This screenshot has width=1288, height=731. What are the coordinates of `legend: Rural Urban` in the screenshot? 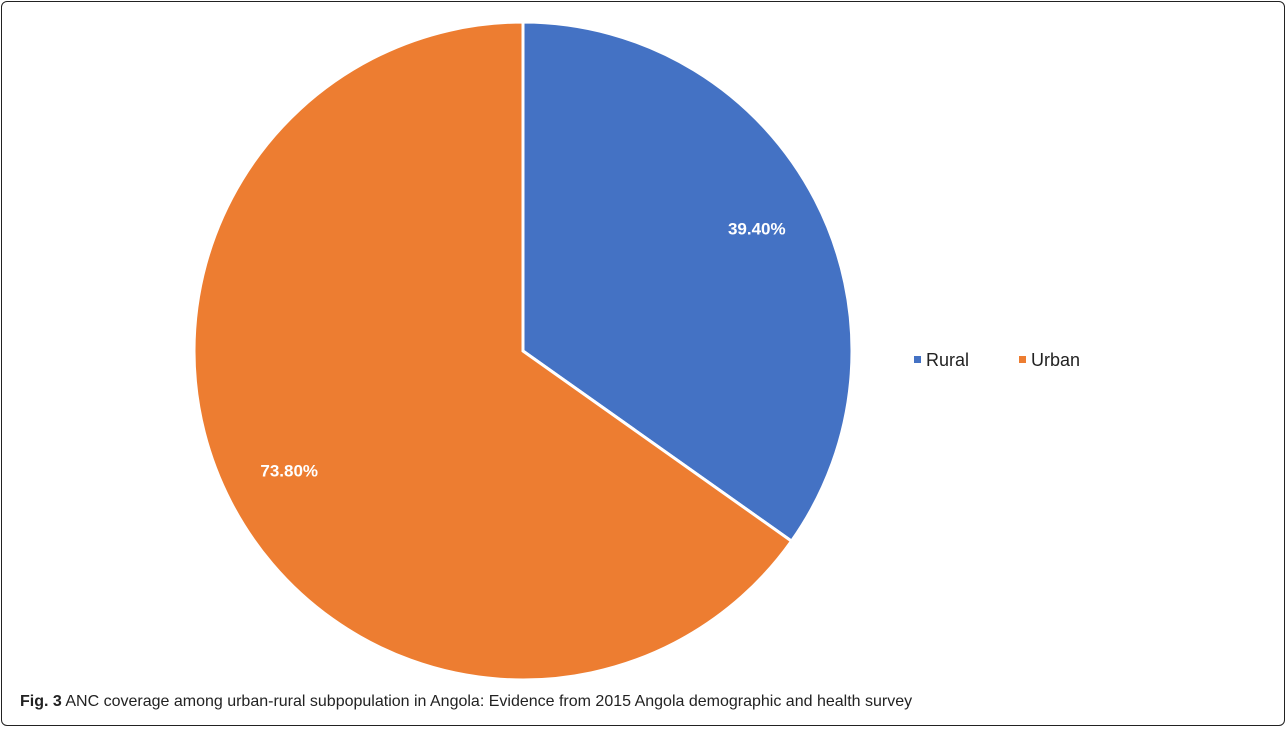 It's located at (997, 360).